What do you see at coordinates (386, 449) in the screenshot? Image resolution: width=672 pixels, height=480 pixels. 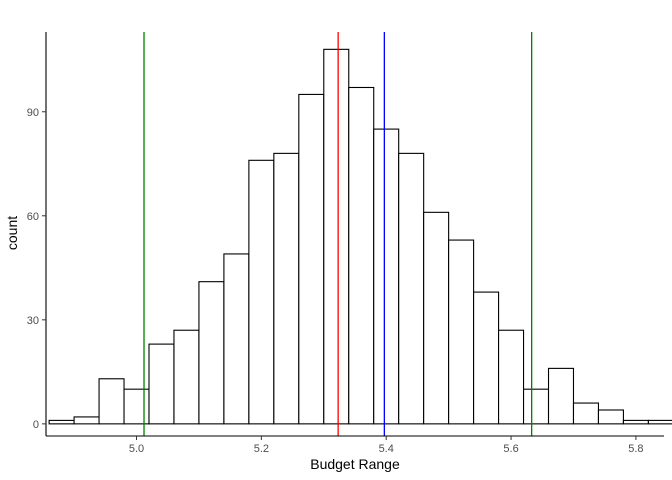 I see `x-tick-label: 5.4` at bounding box center [386, 449].